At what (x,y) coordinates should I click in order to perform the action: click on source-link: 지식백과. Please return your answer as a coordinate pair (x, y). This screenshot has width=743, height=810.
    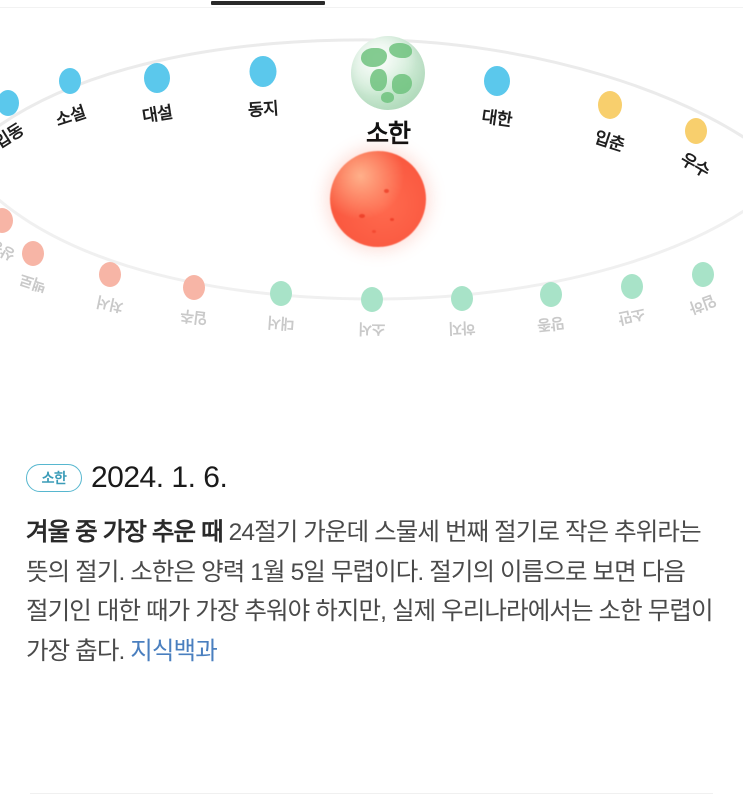
    Looking at the image, I should click on (173, 652).